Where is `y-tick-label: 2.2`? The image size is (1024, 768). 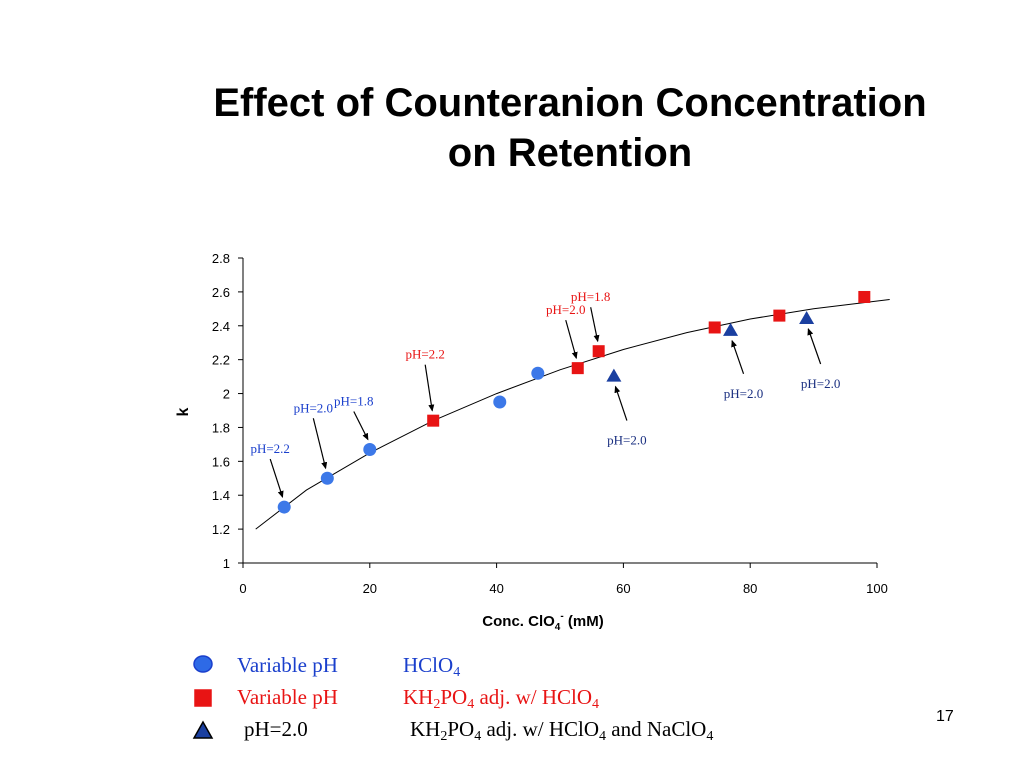
y-tick-label: 2.2 is located at coordinates (221, 360).